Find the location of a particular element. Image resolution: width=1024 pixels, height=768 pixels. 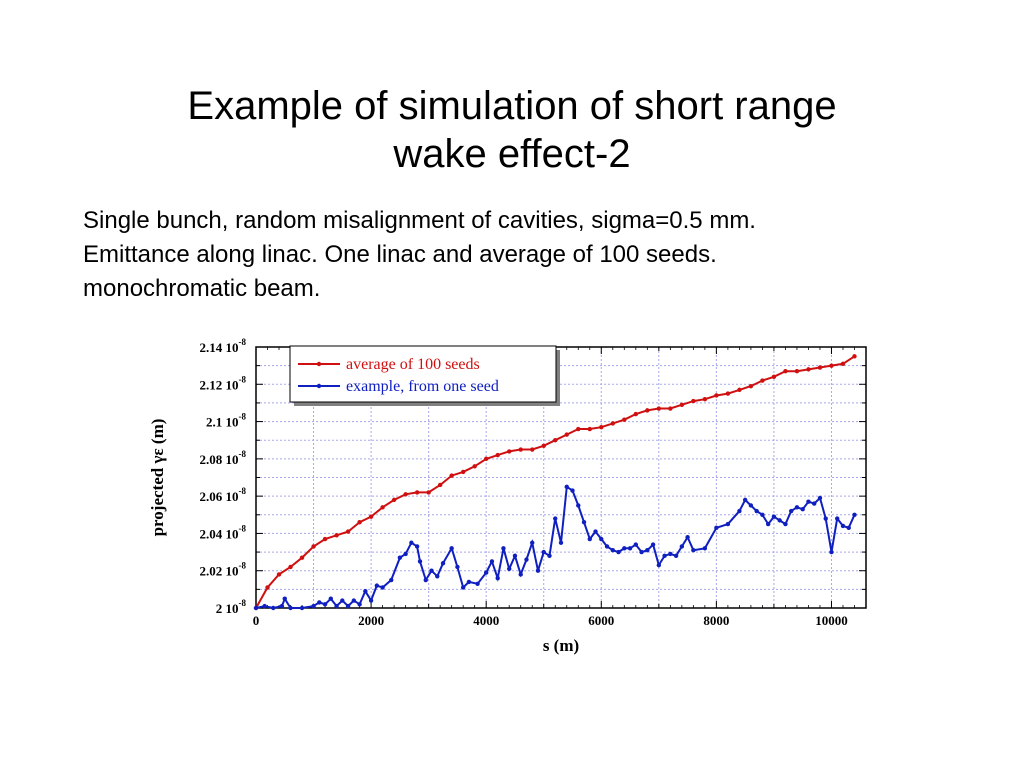

series-single-seed is located at coordinates (555, 547).